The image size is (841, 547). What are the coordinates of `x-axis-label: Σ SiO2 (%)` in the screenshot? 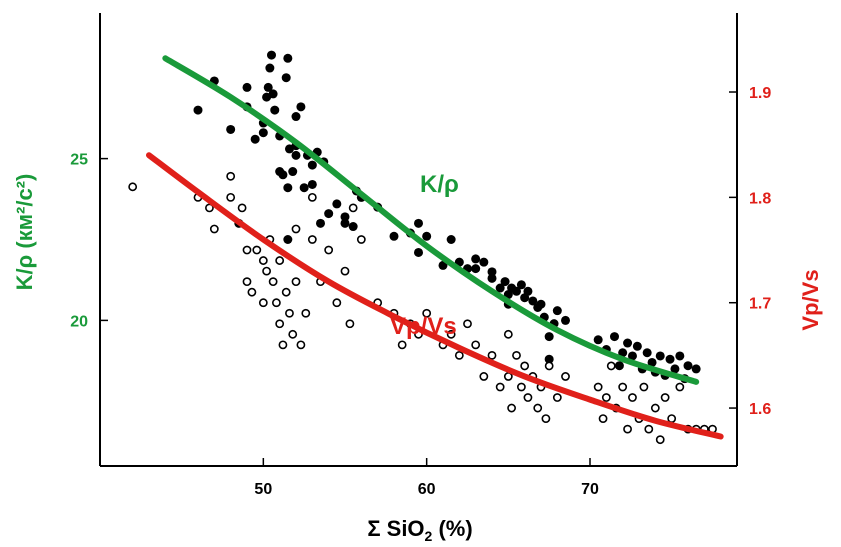 It's located at (419, 530).